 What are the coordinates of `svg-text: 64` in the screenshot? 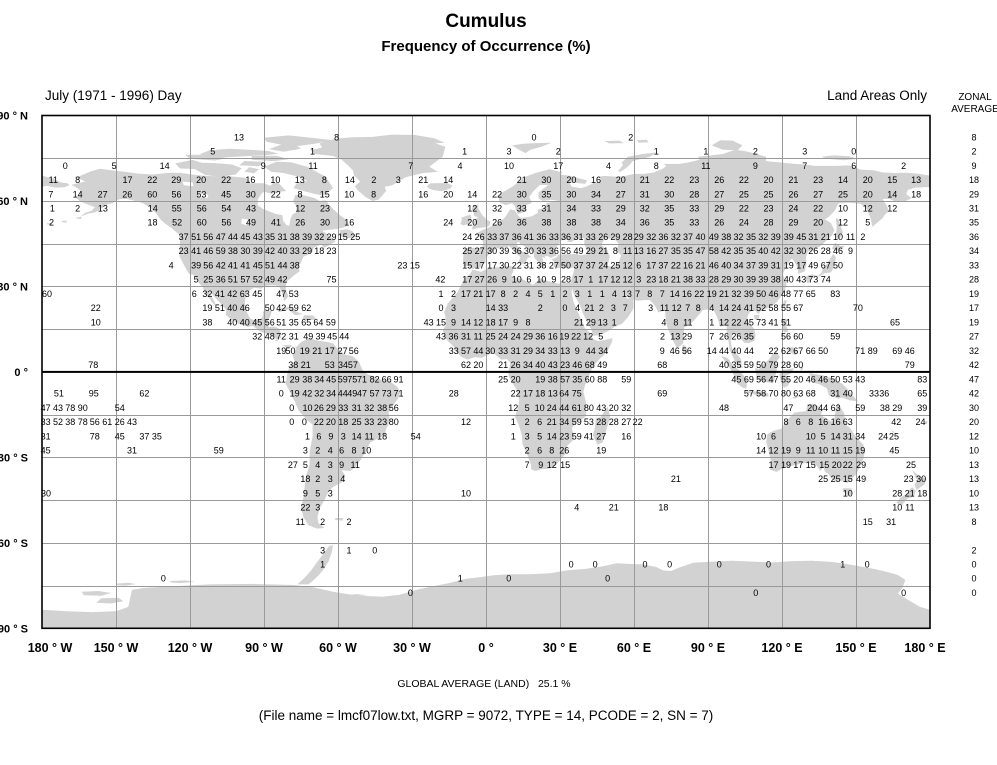 It's located at (318, 322).